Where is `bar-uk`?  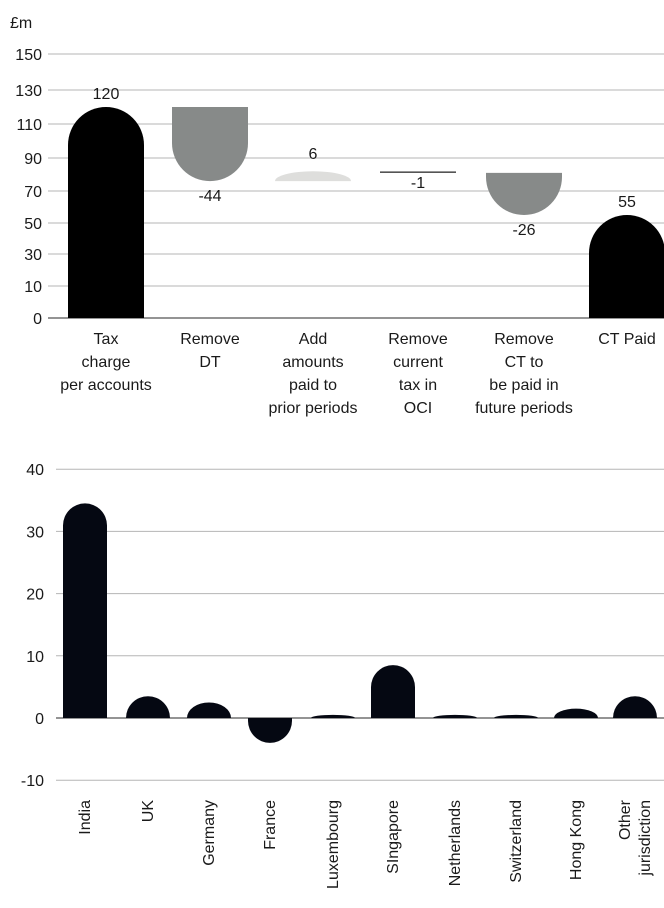
bar-uk is located at coordinates (148, 707).